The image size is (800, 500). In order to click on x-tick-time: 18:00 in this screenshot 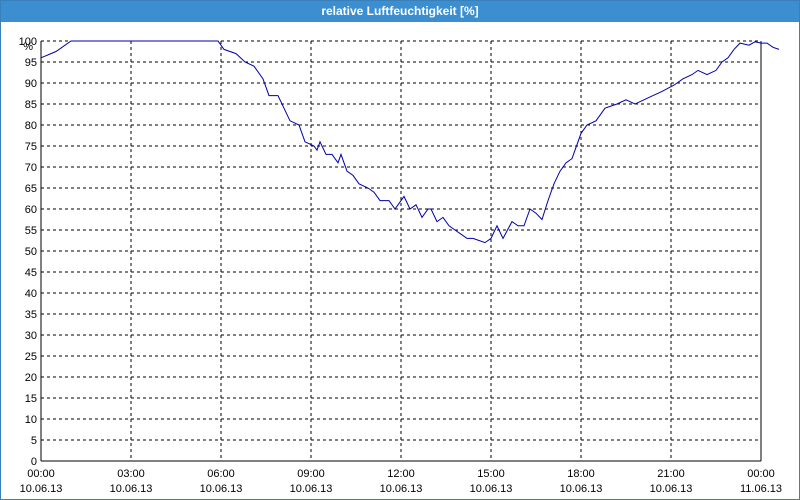, I will do `click(581, 474)`.